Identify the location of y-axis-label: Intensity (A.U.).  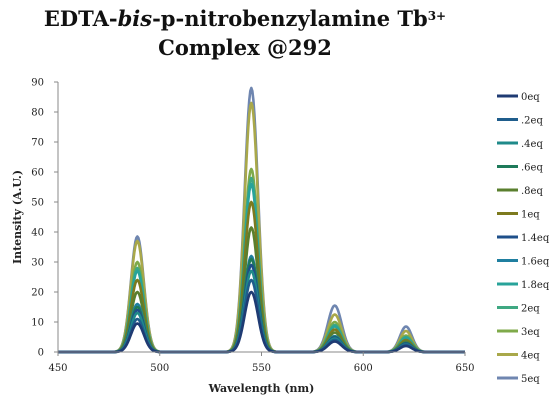
(17, 217).